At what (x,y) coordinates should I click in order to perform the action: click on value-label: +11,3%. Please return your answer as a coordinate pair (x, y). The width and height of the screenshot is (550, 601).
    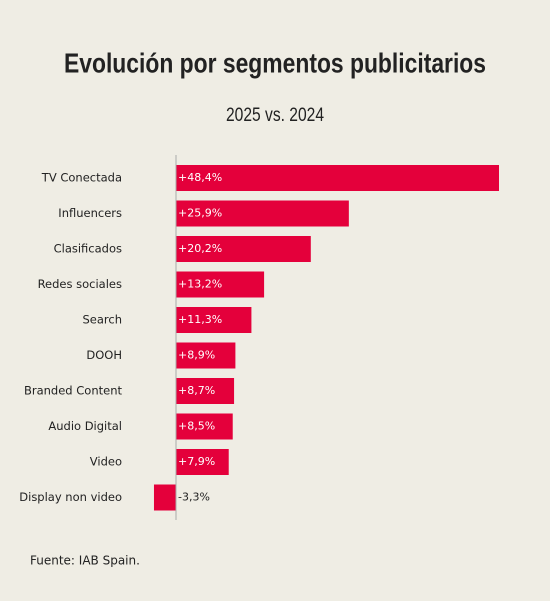
    Looking at the image, I should click on (200, 319).